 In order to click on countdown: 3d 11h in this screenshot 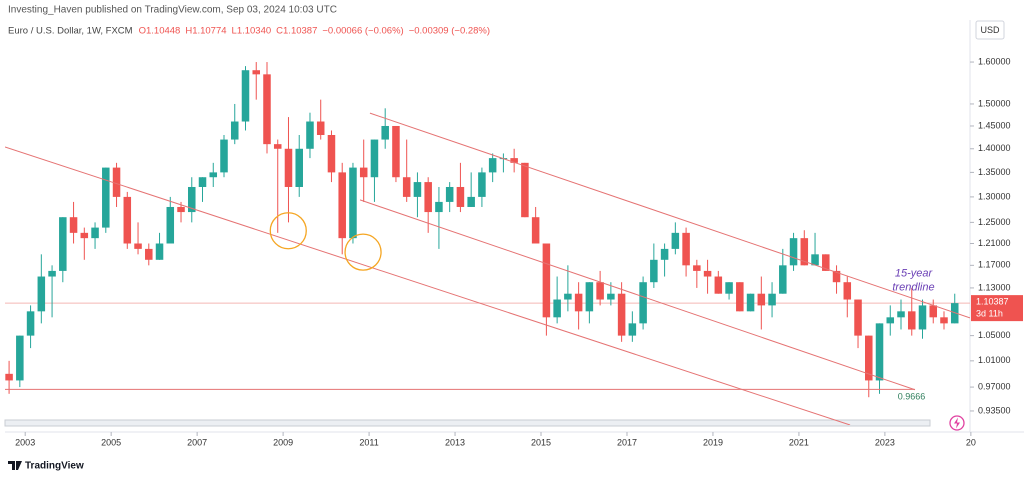, I will do `click(989, 313)`.